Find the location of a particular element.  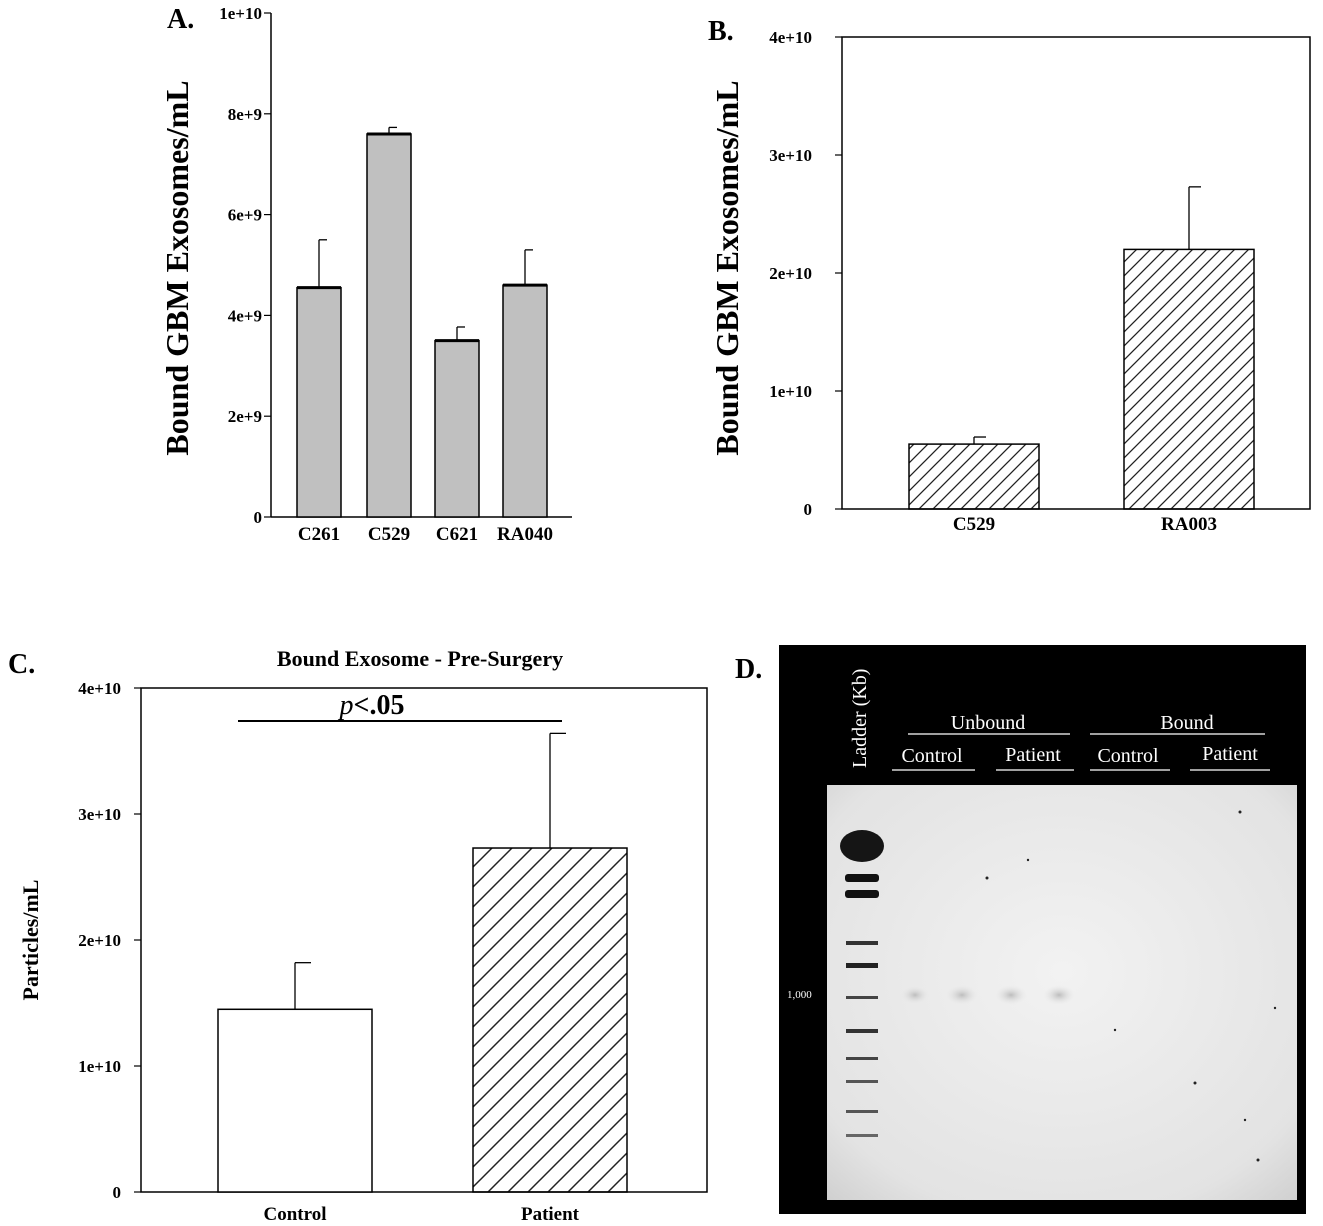

bar-c261 is located at coordinates (319, 402).